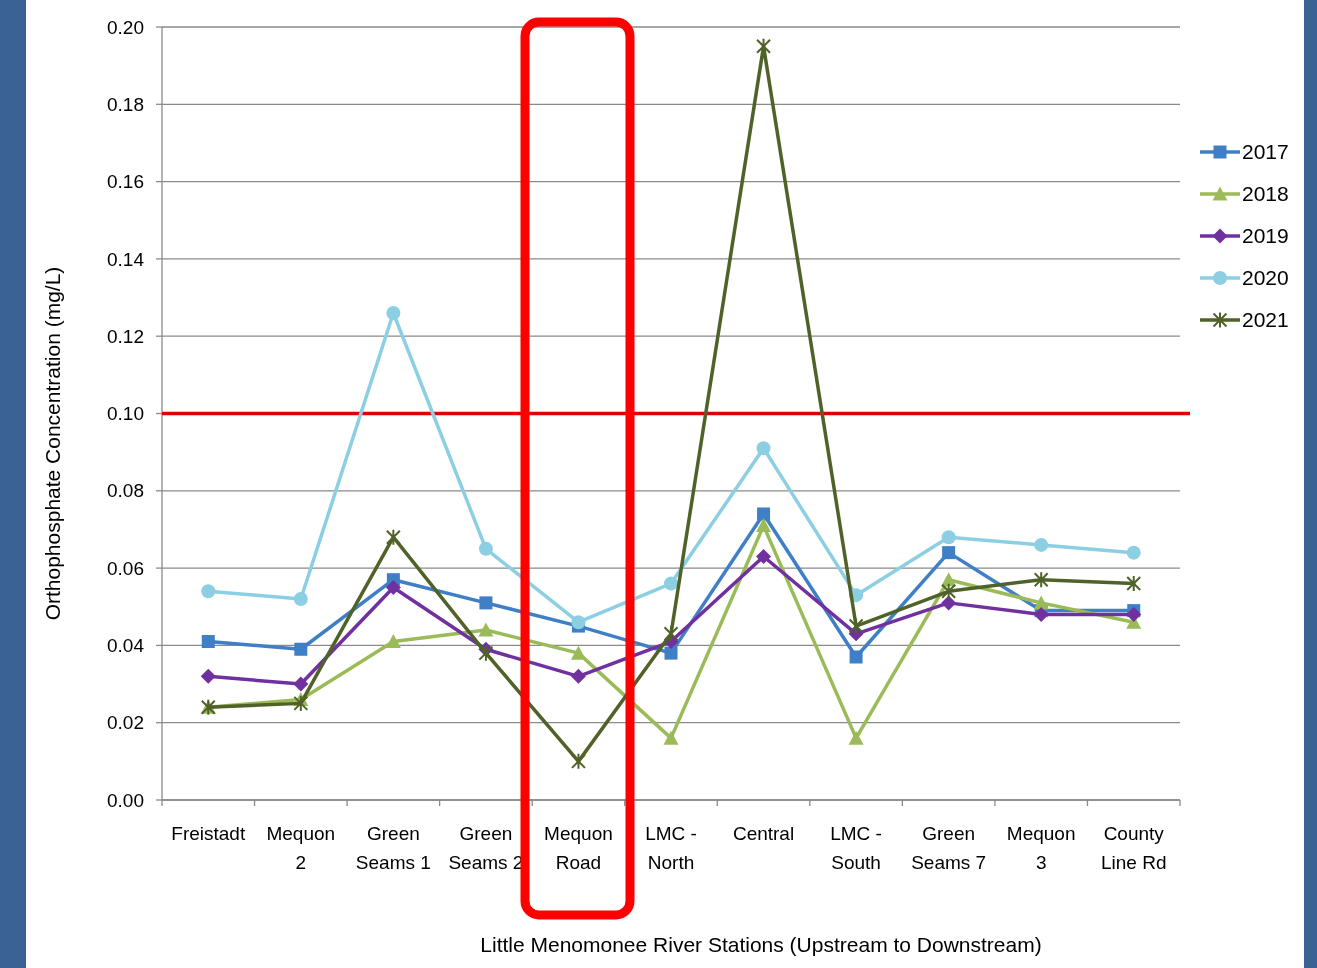  I want to click on y-tick-label: 0.02, so click(125, 723).